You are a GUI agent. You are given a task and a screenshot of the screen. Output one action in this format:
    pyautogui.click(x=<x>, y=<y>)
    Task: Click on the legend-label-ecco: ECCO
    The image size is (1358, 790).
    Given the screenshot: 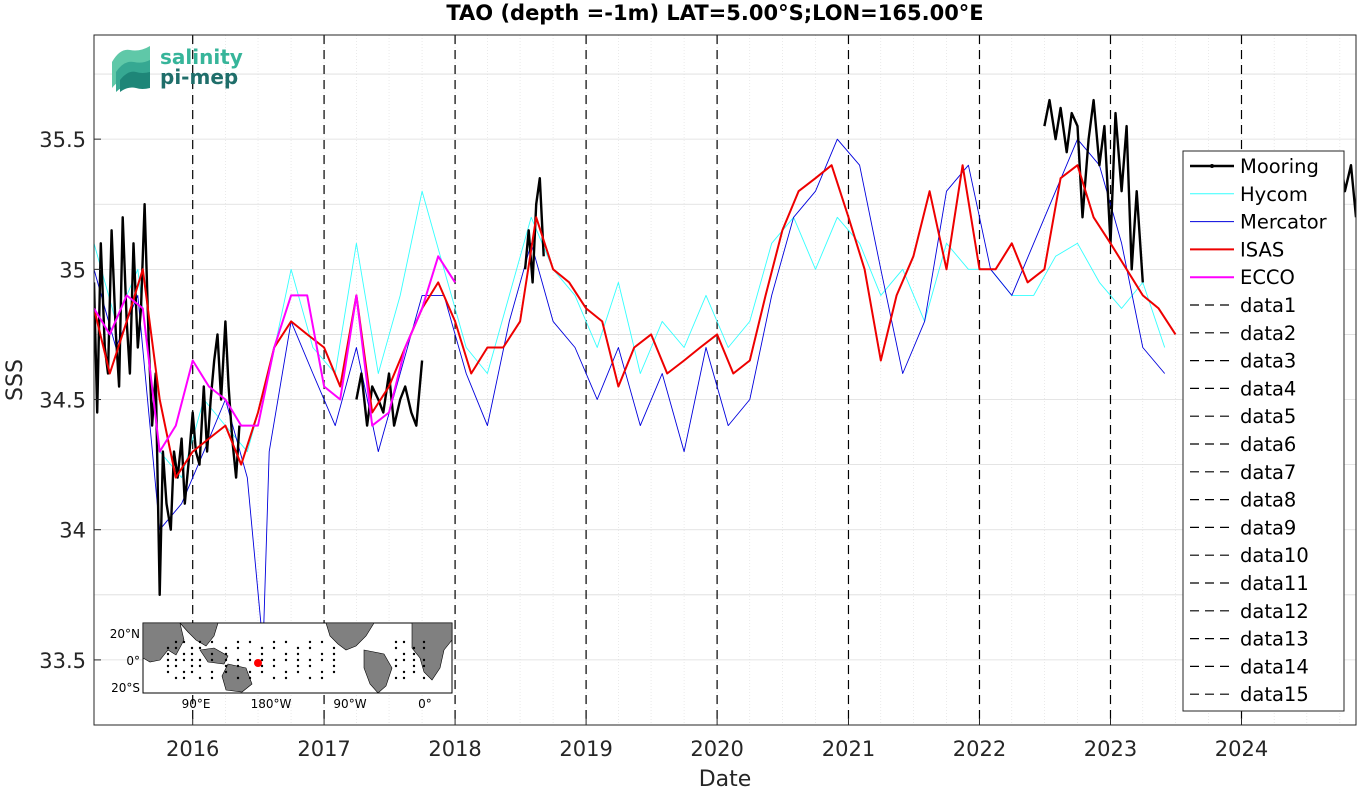 What is the action you would take?
    pyautogui.click(x=1267, y=277)
    